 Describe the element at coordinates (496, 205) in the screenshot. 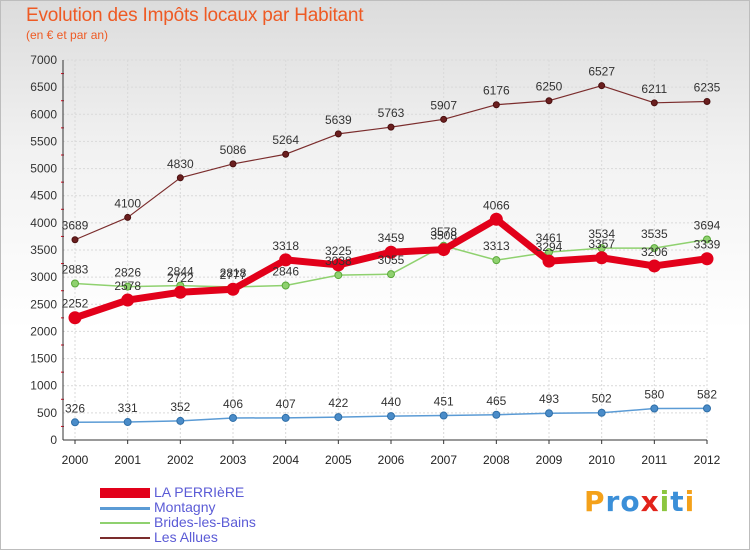

I see `data-label: 4066` at that location.